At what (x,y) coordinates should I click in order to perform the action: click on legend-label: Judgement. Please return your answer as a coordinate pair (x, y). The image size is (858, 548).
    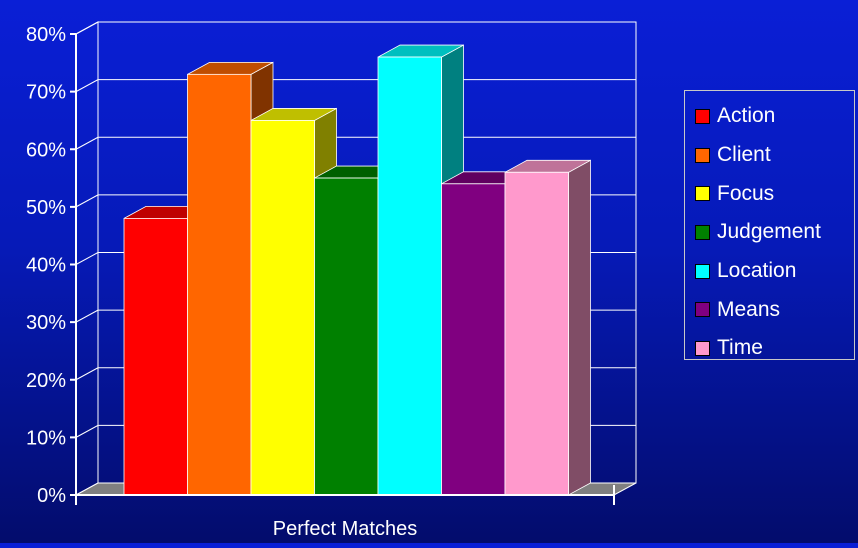
    Looking at the image, I should click on (769, 232).